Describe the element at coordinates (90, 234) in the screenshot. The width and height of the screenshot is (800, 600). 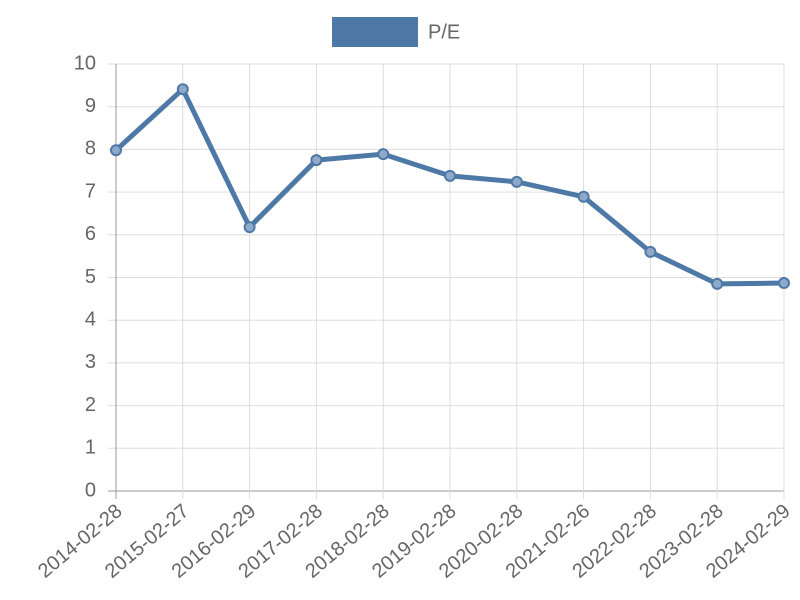
I see `y-tick-label: 6` at that location.